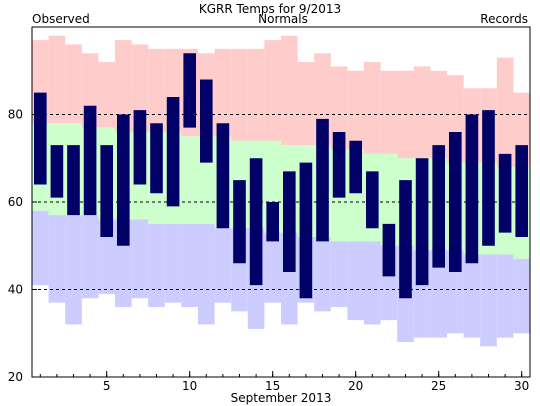 The image size is (540, 406). Describe the element at coordinates (15, 377) in the screenshot. I see `y-tick-label: 20` at that location.